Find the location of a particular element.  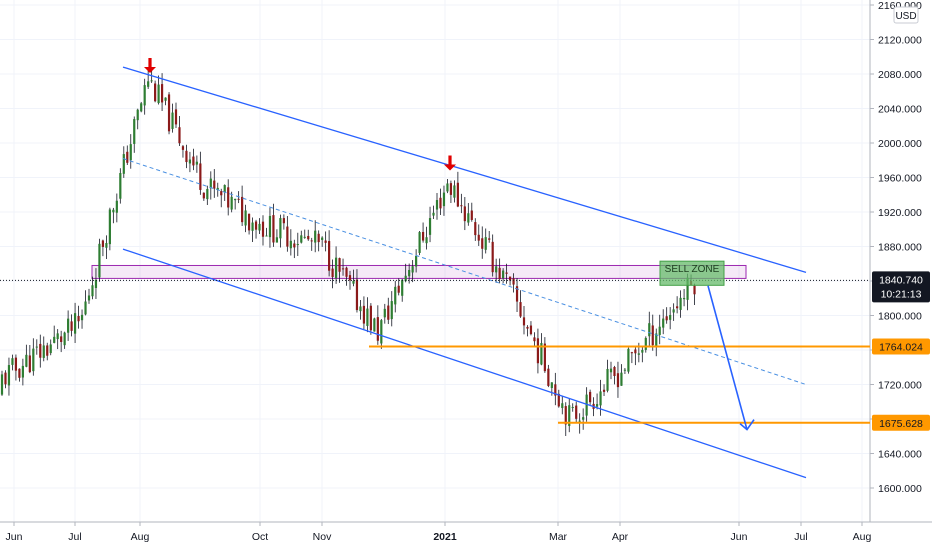

price-tick-label: 1960.000 is located at coordinates (900, 179).